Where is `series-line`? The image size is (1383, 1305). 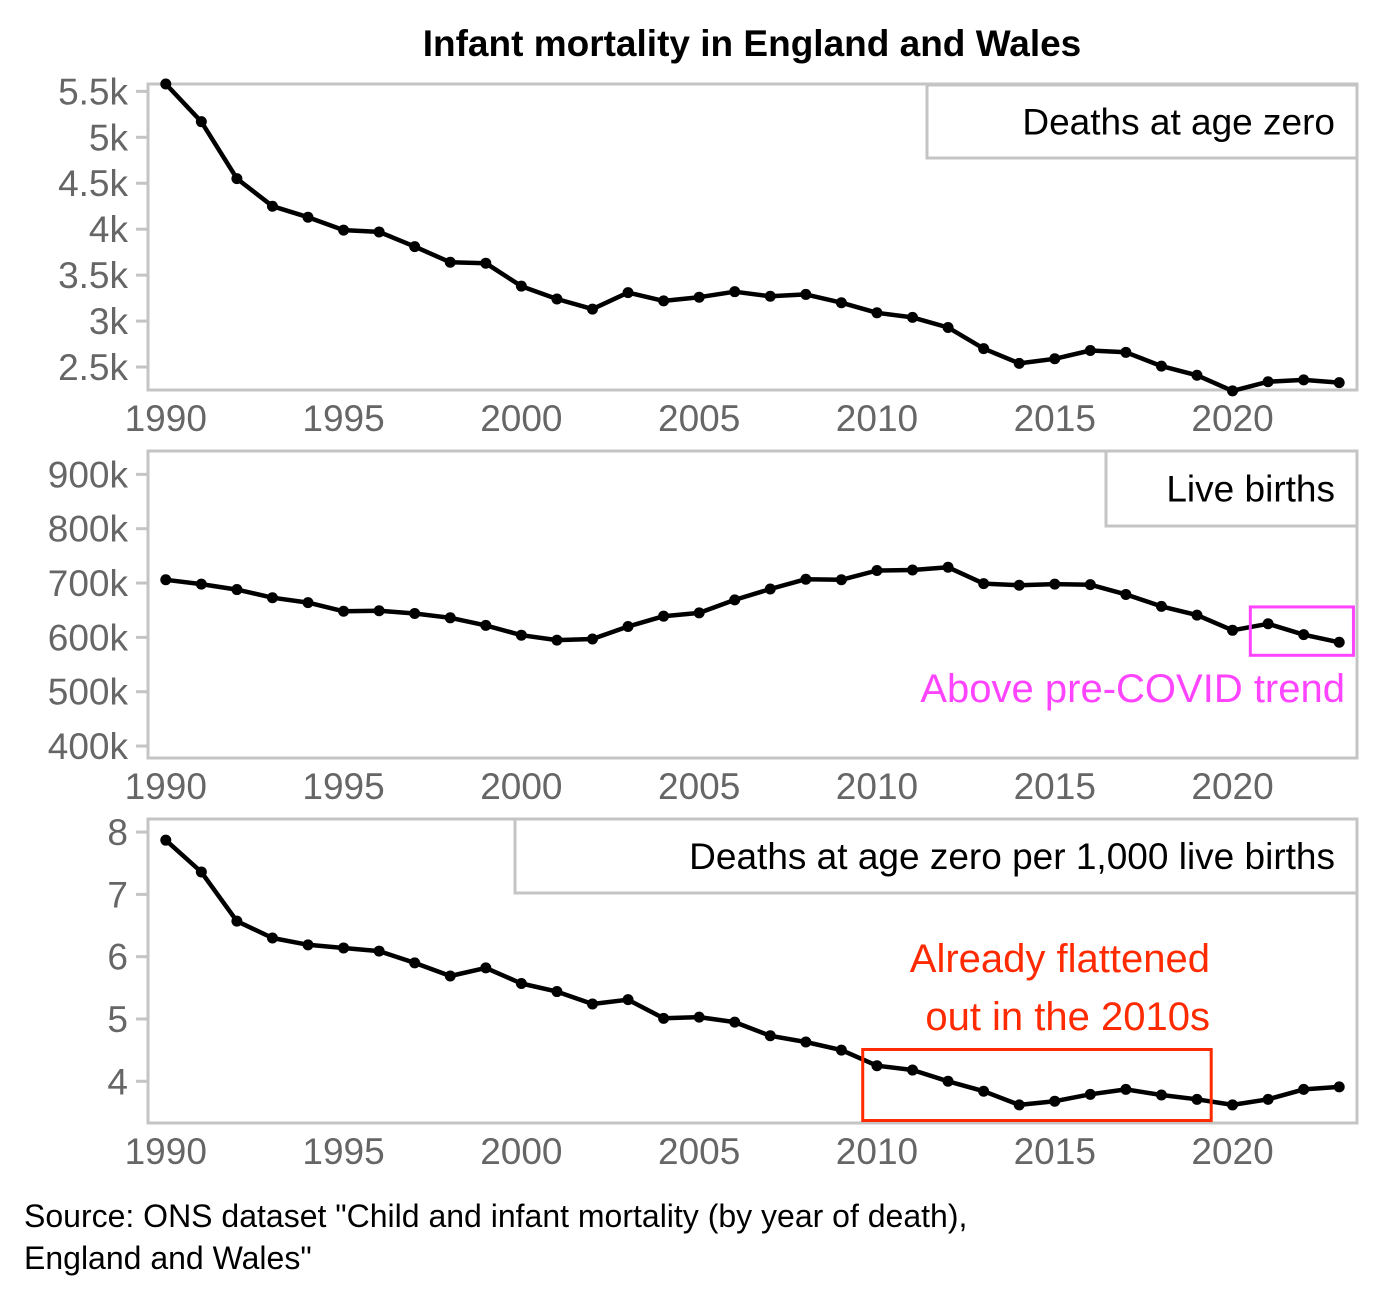
series-line is located at coordinates (752, 605).